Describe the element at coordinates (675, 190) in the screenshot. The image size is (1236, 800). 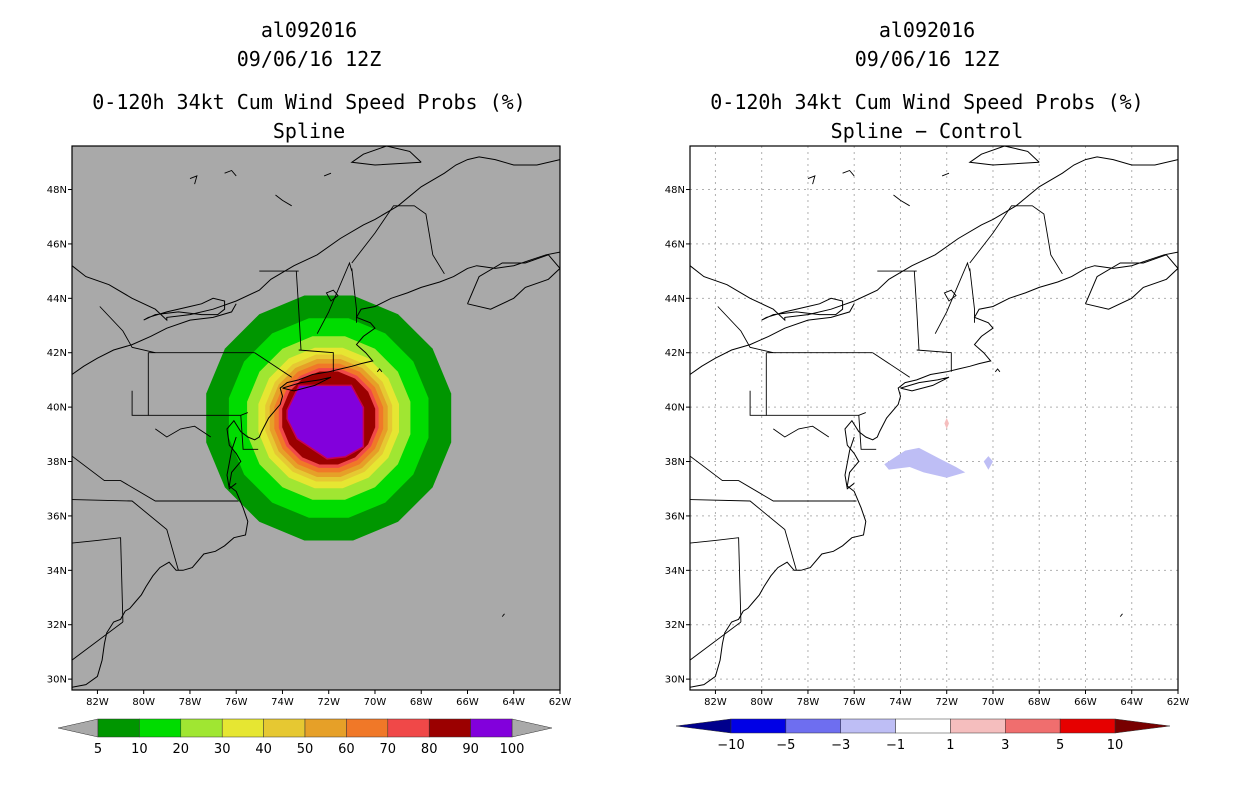
I see `lat-tick-label: 48N` at that location.